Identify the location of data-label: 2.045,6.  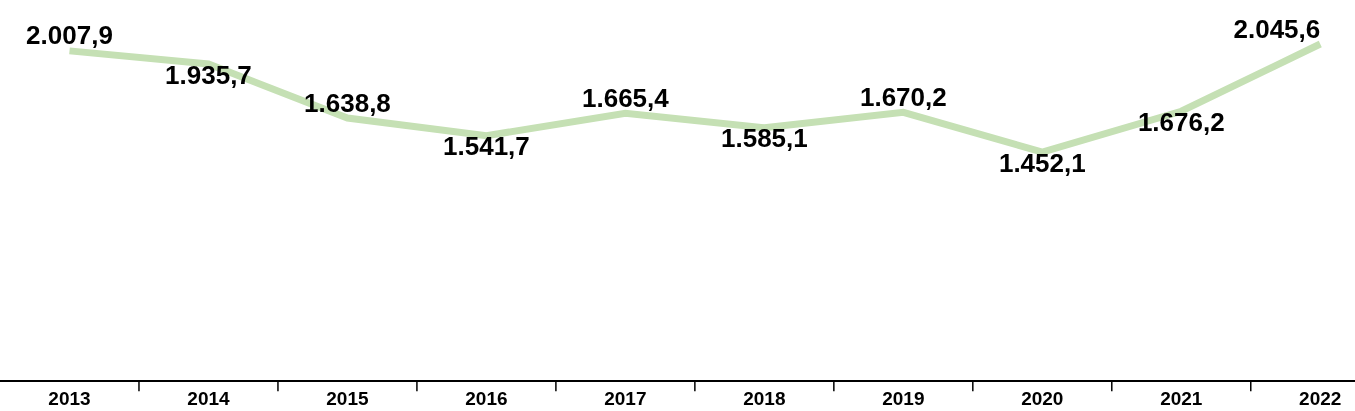
(1277, 28).